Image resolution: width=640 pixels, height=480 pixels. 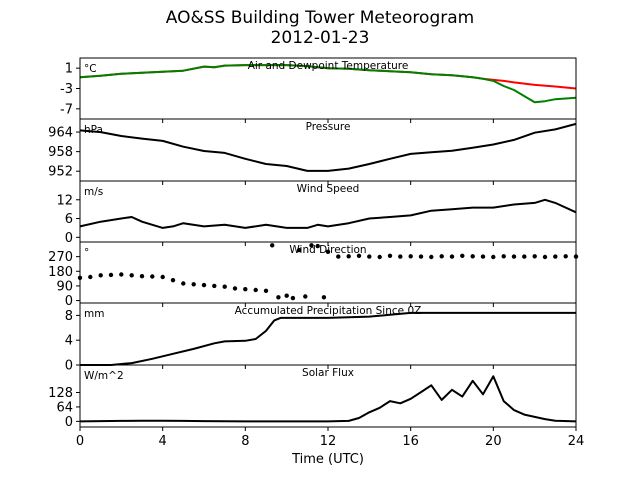 I want to click on panel-title: Wind Direction, so click(x=327, y=250).